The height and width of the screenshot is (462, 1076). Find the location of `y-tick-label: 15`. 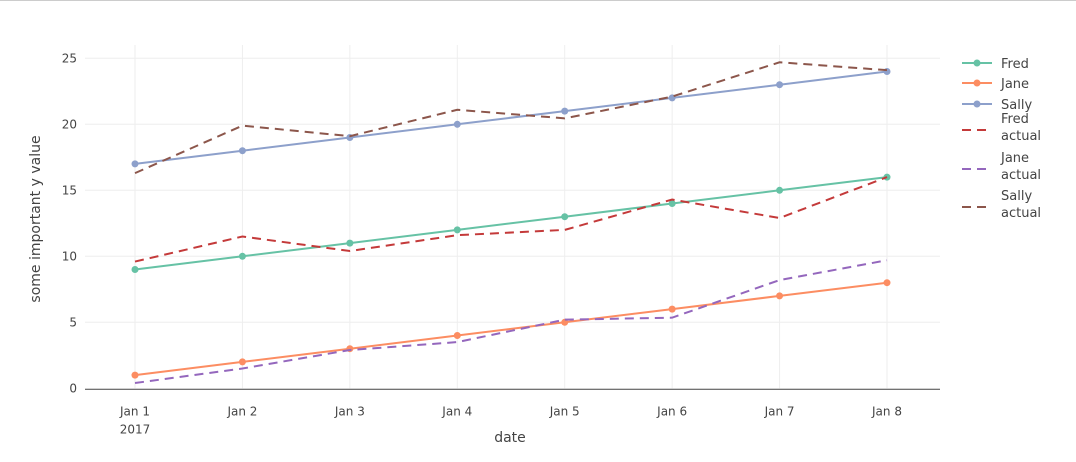

y-tick-label: 15 is located at coordinates (69, 190).